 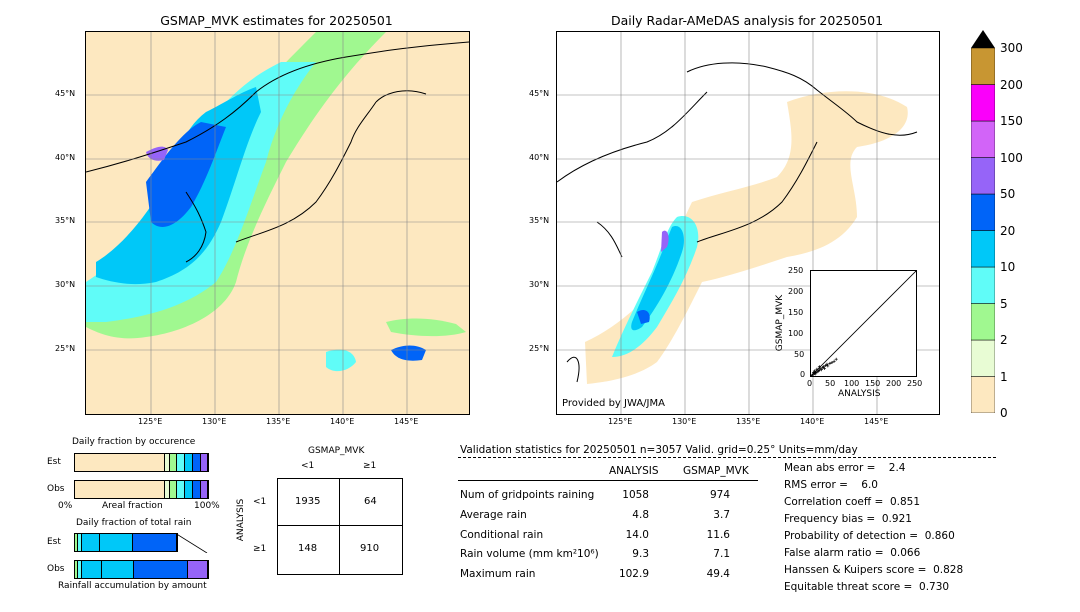 I want to click on stat-gsmap: 974, so click(x=719, y=495).